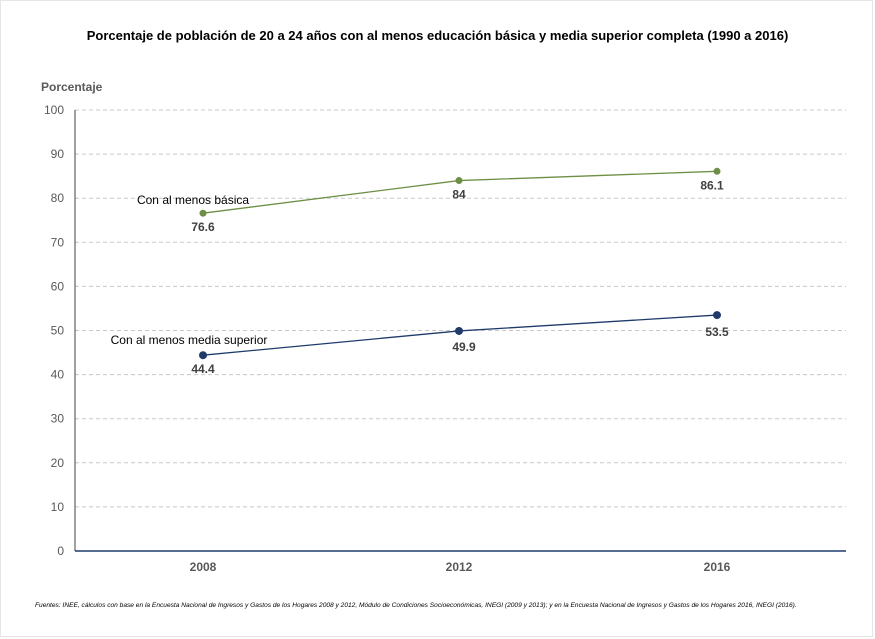 Image resolution: width=875 pixels, height=639 pixels. What do you see at coordinates (717, 567) in the screenshot?
I see `x-tick-label: 2016` at bounding box center [717, 567].